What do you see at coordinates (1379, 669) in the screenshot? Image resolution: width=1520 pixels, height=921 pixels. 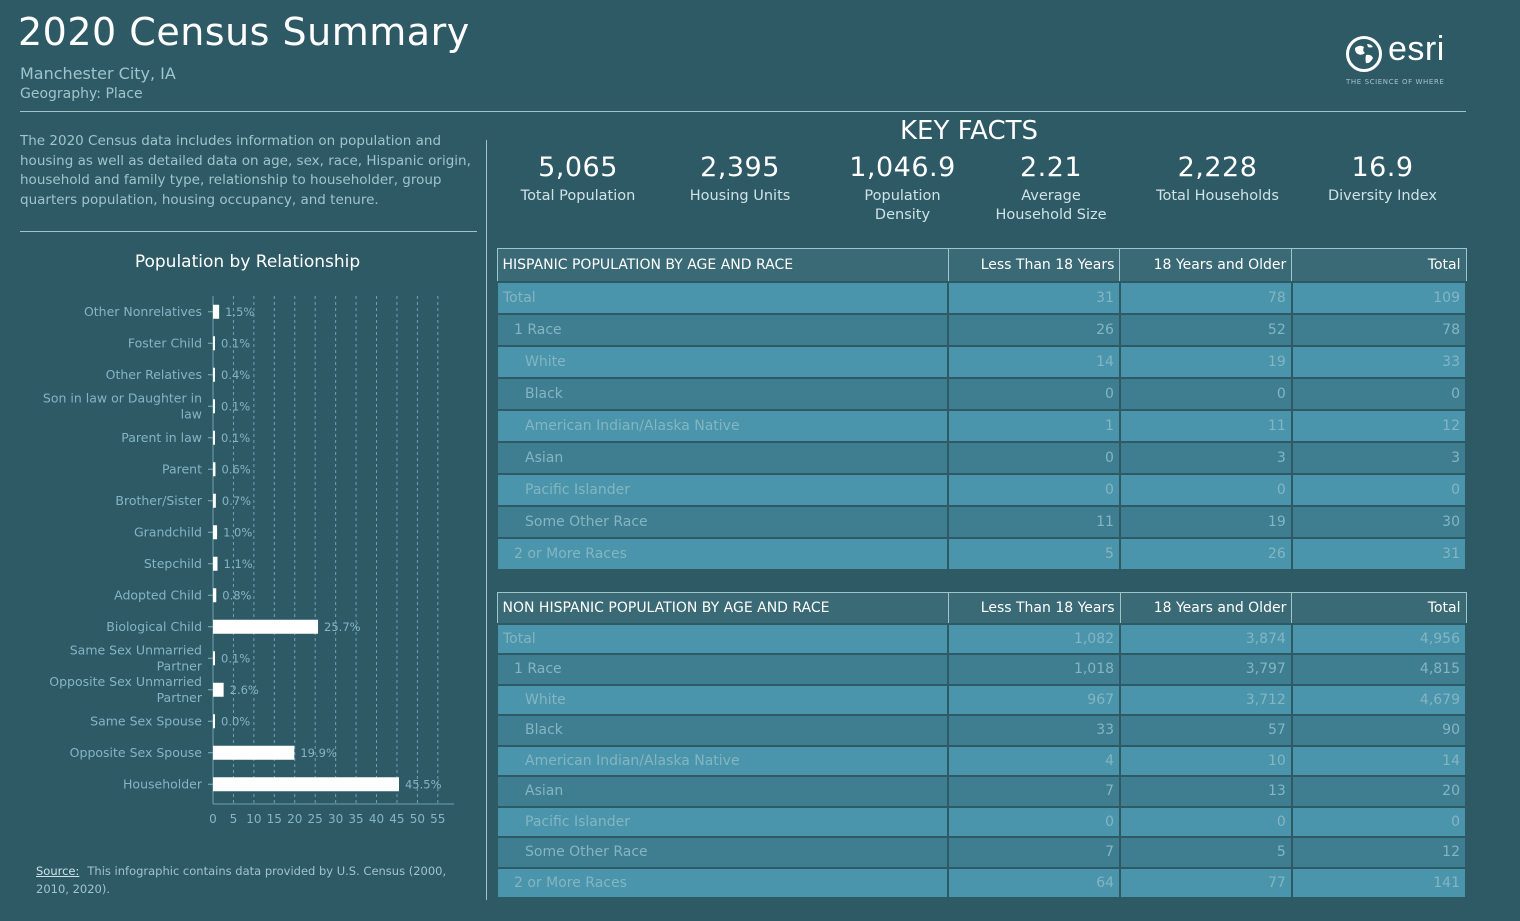 I see `table-cell: 4,815` at bounding box center [1379, 669].